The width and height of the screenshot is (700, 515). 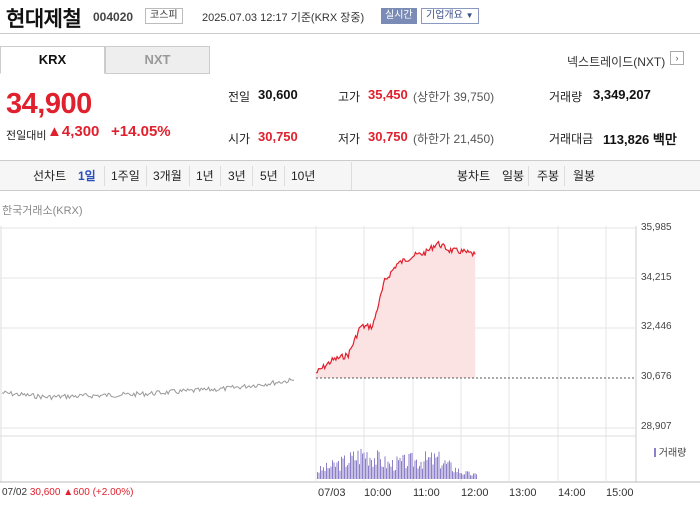 I want to click on y-tick-label: 28,907, so click(x=656, y=426).